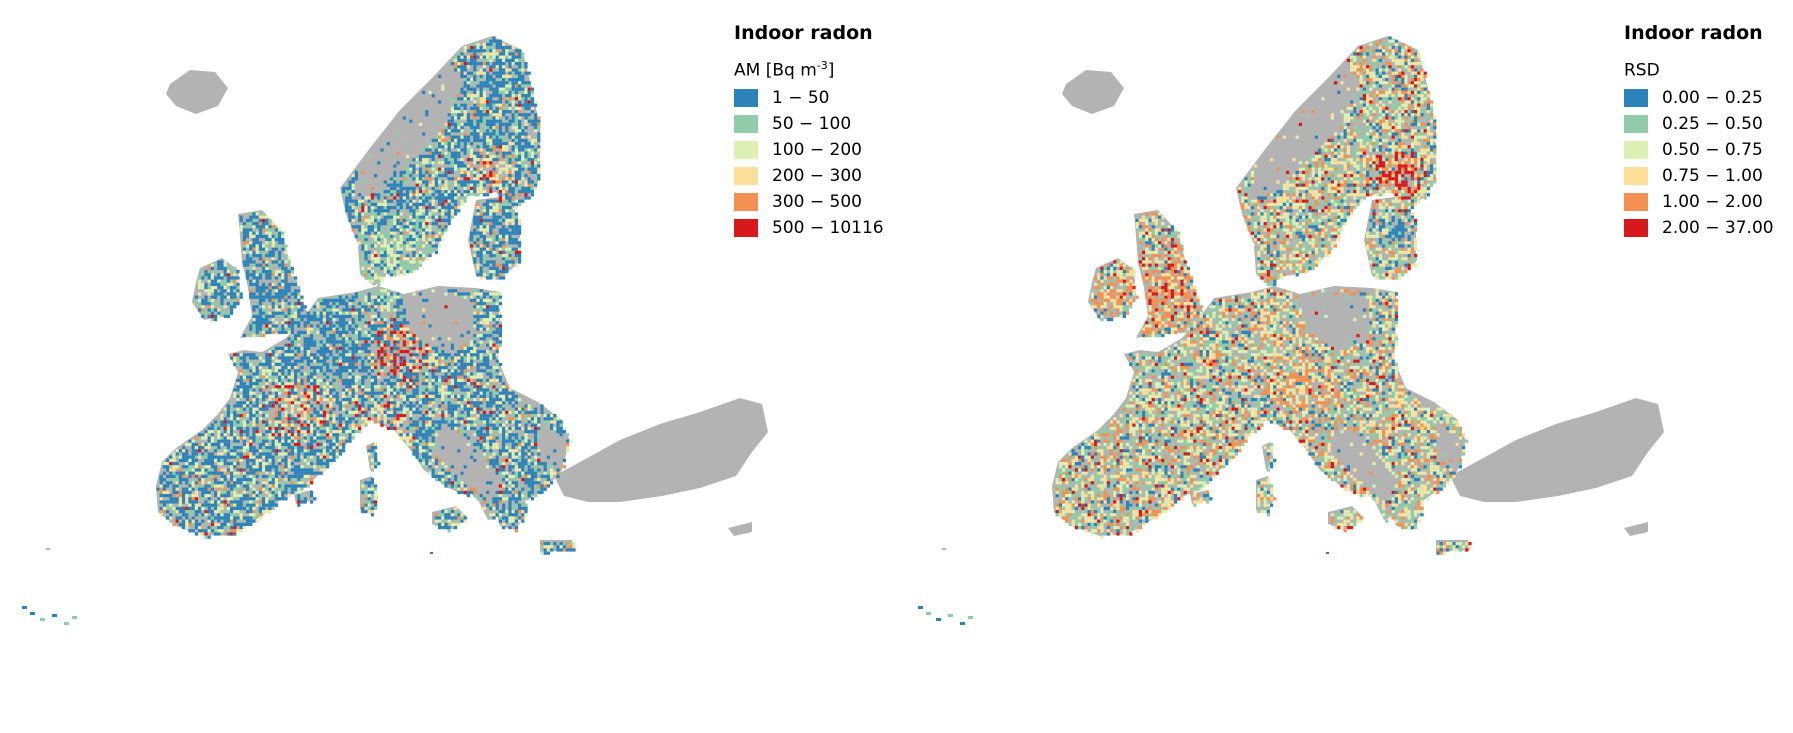 The width and height of the screenshot is (1793, 733). I want to click on legend-class-4: 200 − 300, so click(809, 176).